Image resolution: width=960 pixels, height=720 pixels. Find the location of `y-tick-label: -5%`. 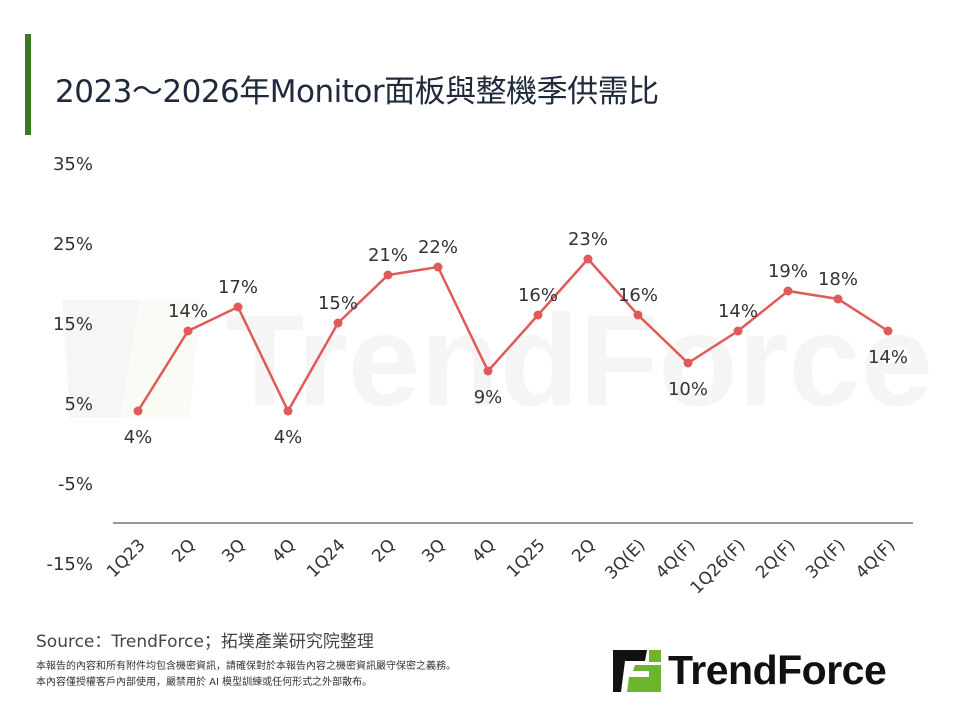

y-tick-label: -5% is located at coordinates (75, 484).